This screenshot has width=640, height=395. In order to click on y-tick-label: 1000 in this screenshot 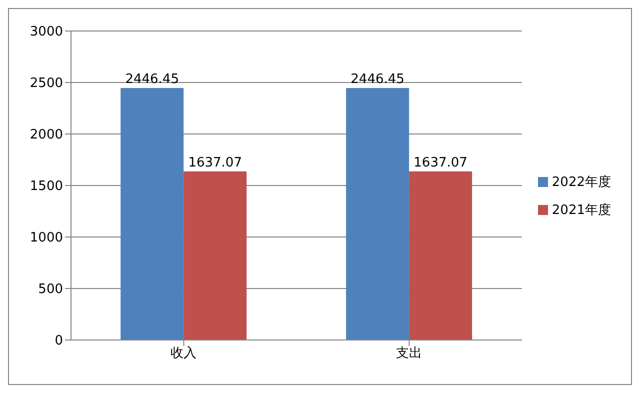, I will do `click(46, 238)`.